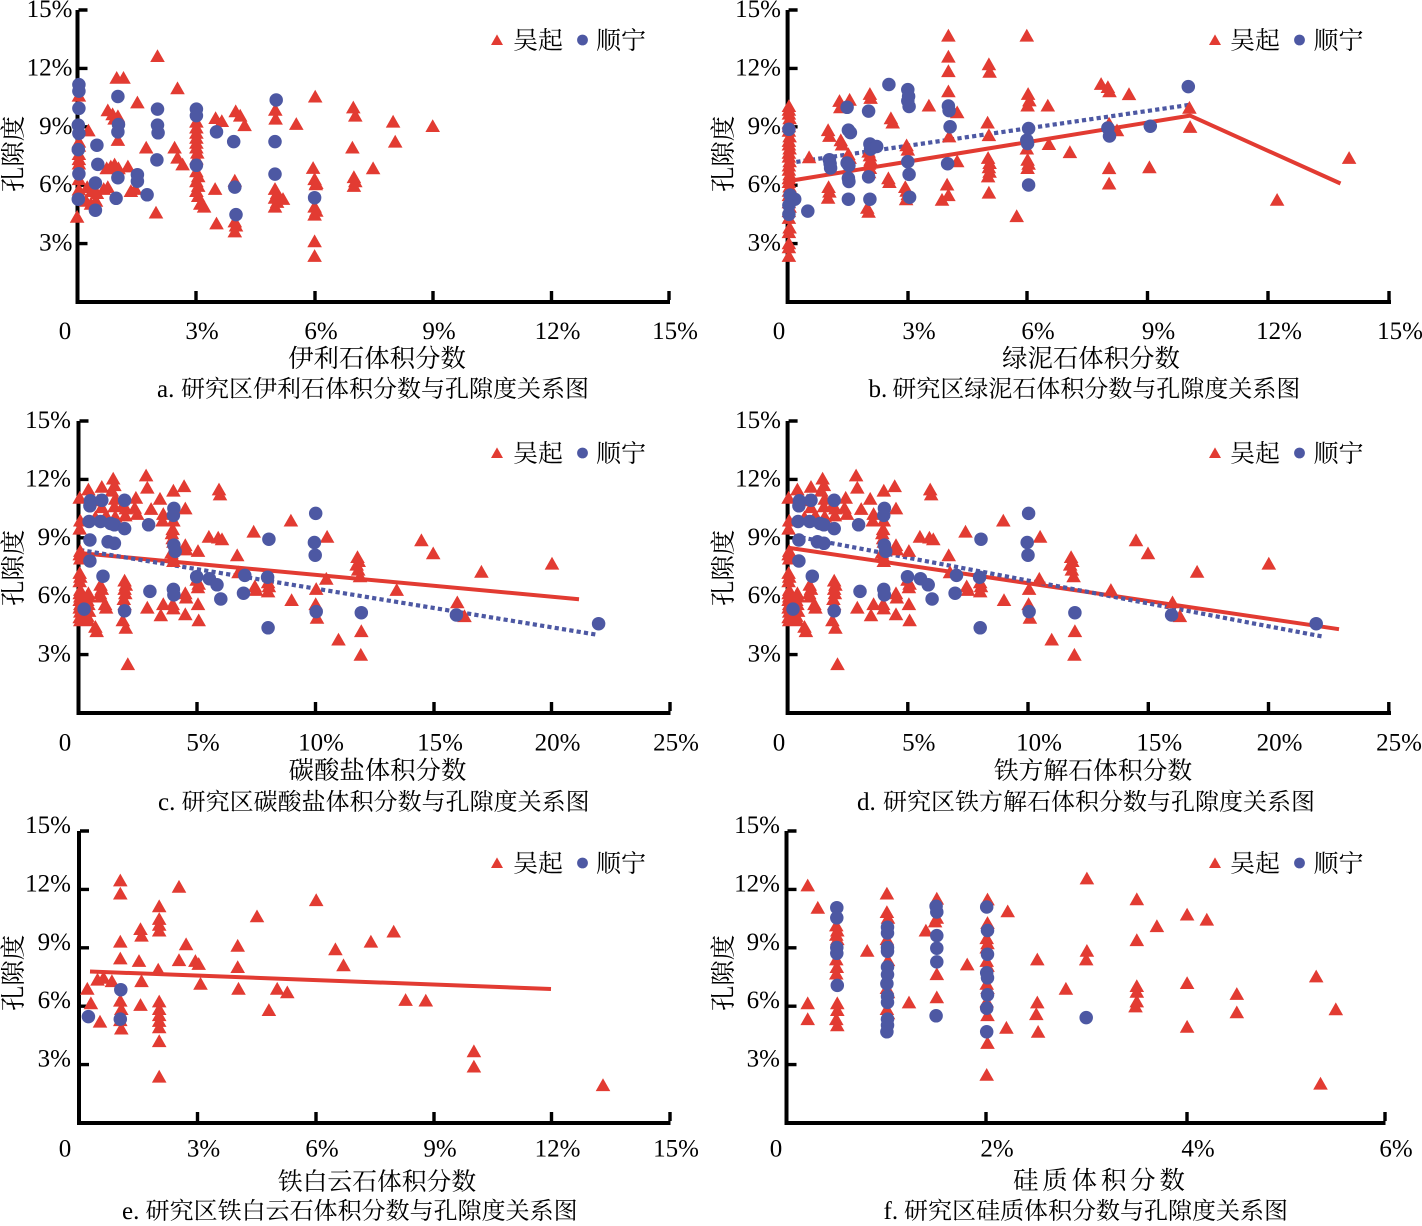  Describe the element at coordinates (130, 1211) in the screenshot. I see `svg-text: e.` at that location.